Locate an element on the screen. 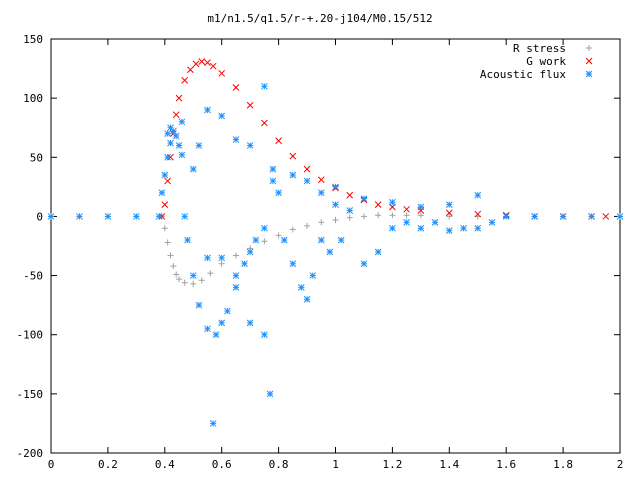 Image resolution: width=640 pixels, height=480 pixels. x-tick-label: 1 is located at coordinates (335, 464).